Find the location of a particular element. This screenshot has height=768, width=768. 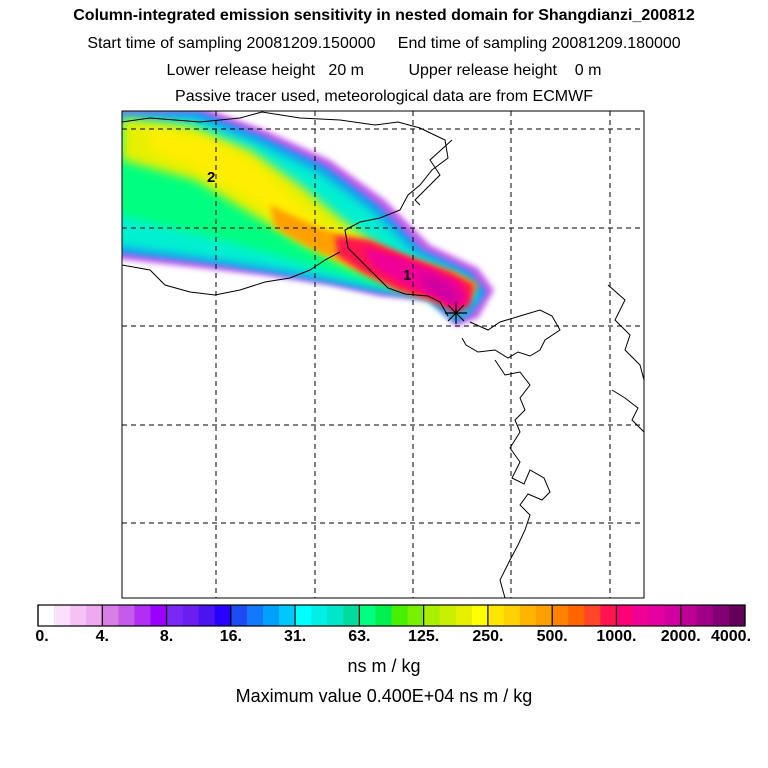

plume-max is located at coordinates (440, 289).